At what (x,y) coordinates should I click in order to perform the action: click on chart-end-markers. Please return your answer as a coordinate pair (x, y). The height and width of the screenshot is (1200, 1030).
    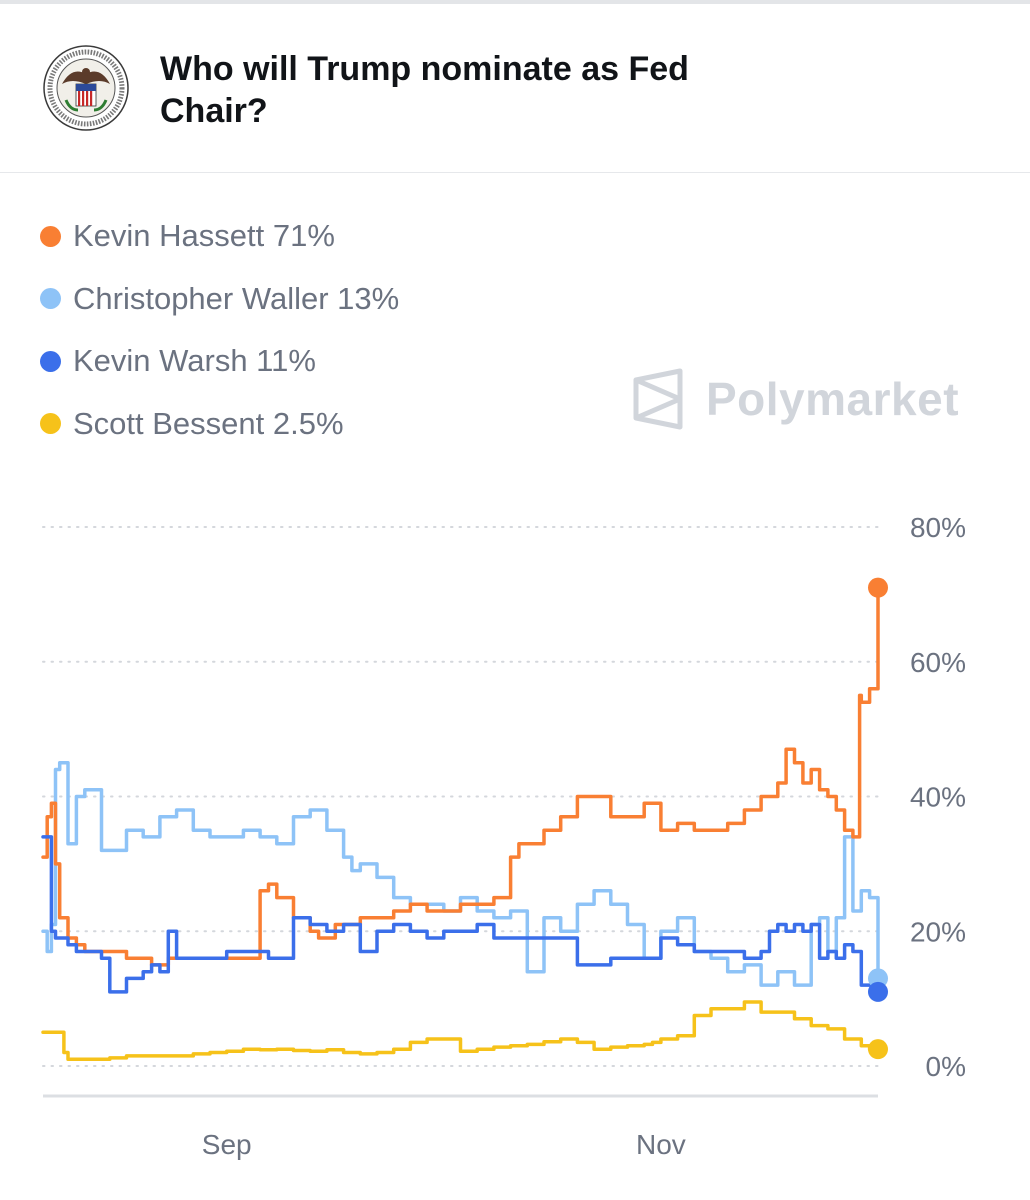
    Looking at the image, I should click on (878, 818).